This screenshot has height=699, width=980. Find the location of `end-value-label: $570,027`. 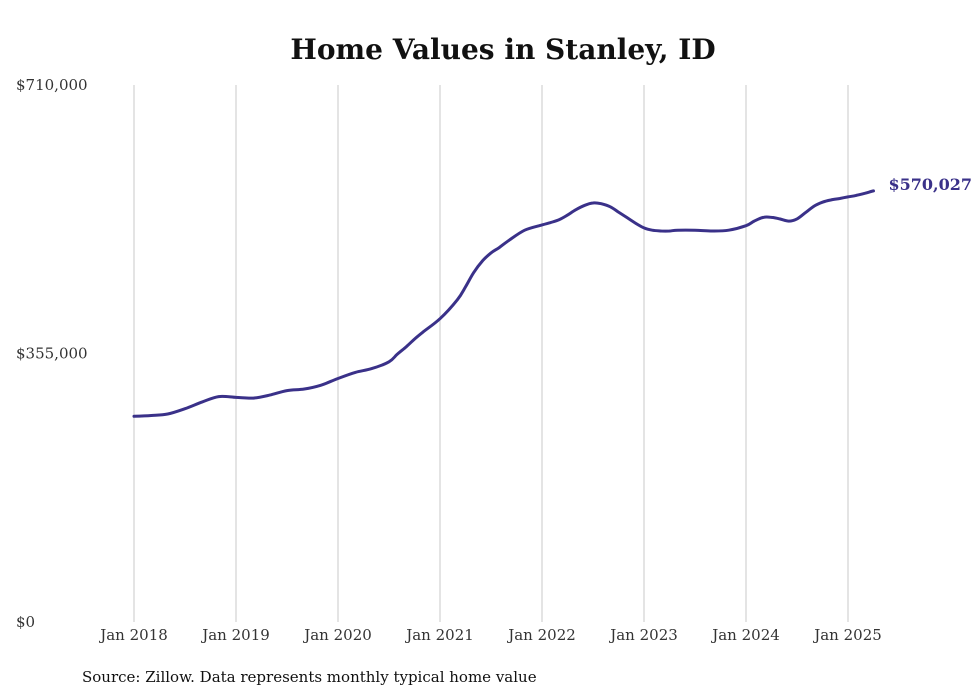

end-value-label: $570,027 is located at coordinates (931, 184).